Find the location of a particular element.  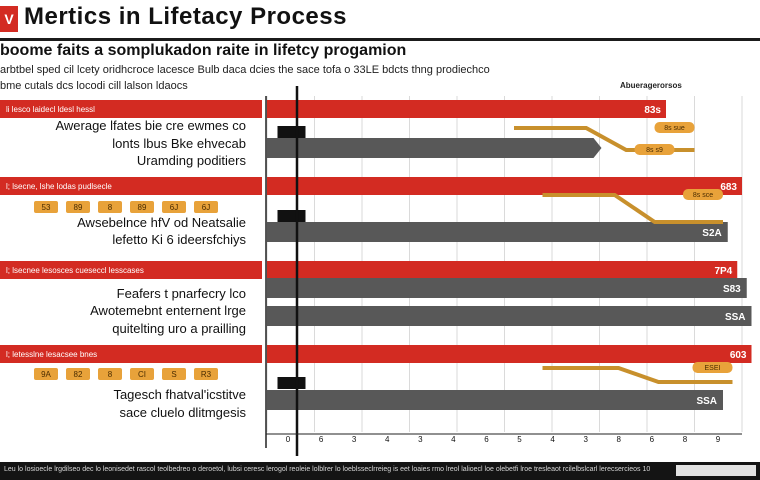

category-tag-label: 53 is located at coordinates (46, 207).